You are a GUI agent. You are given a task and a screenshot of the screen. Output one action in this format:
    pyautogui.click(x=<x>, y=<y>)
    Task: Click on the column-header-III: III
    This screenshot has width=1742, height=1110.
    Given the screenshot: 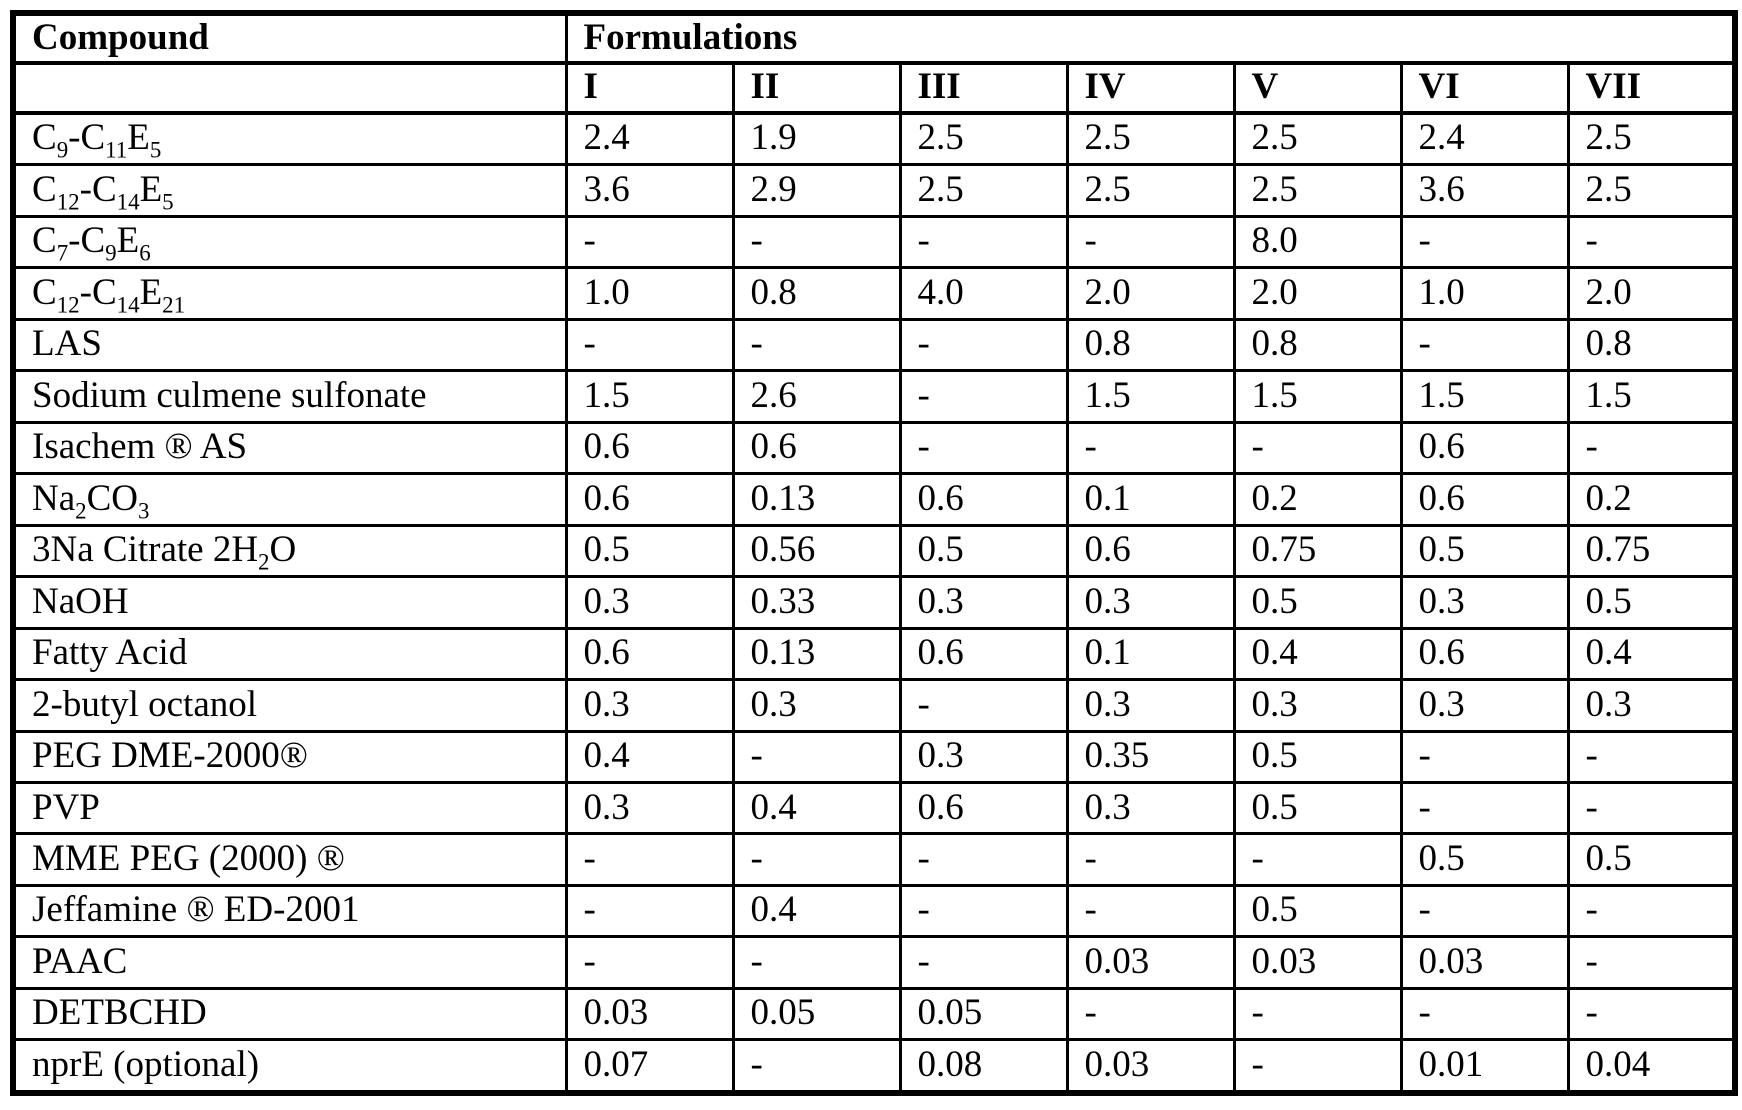 What is the action you would take?
    pyautogui.click(x=983, y=88)
    